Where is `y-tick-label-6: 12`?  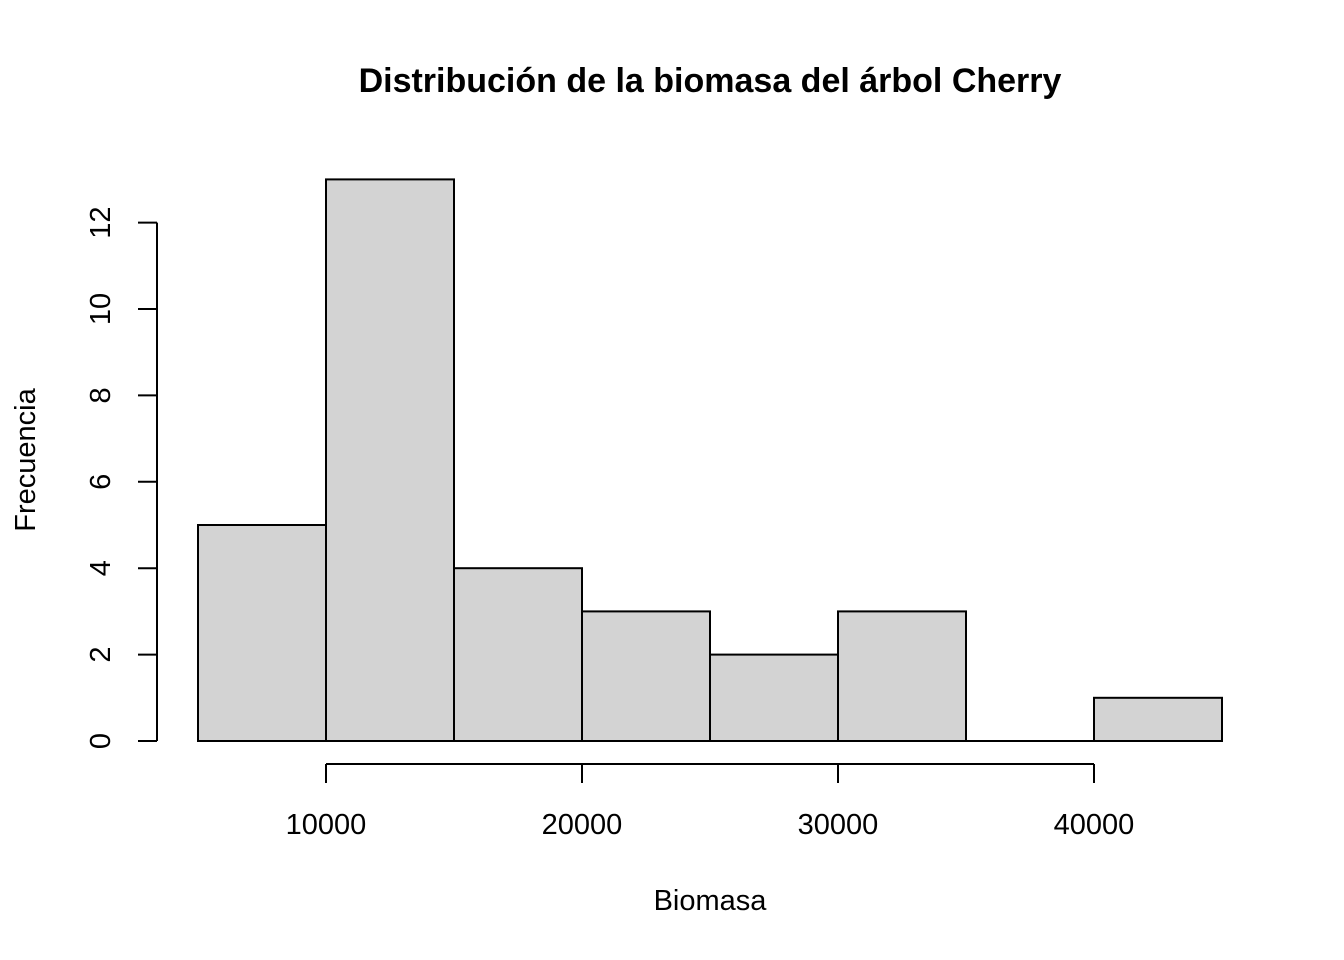
y-tick-label-6: 12 is located at coordinates (101, 222).